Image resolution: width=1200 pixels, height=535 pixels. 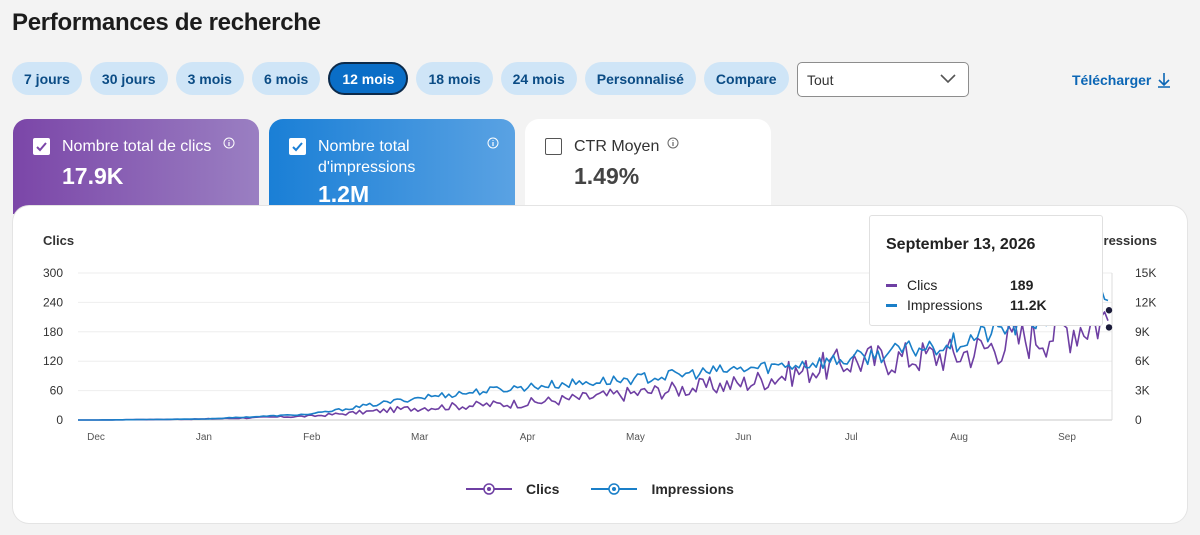 I want to click on range-compare-button: Compare, so click(x=746, y=78).